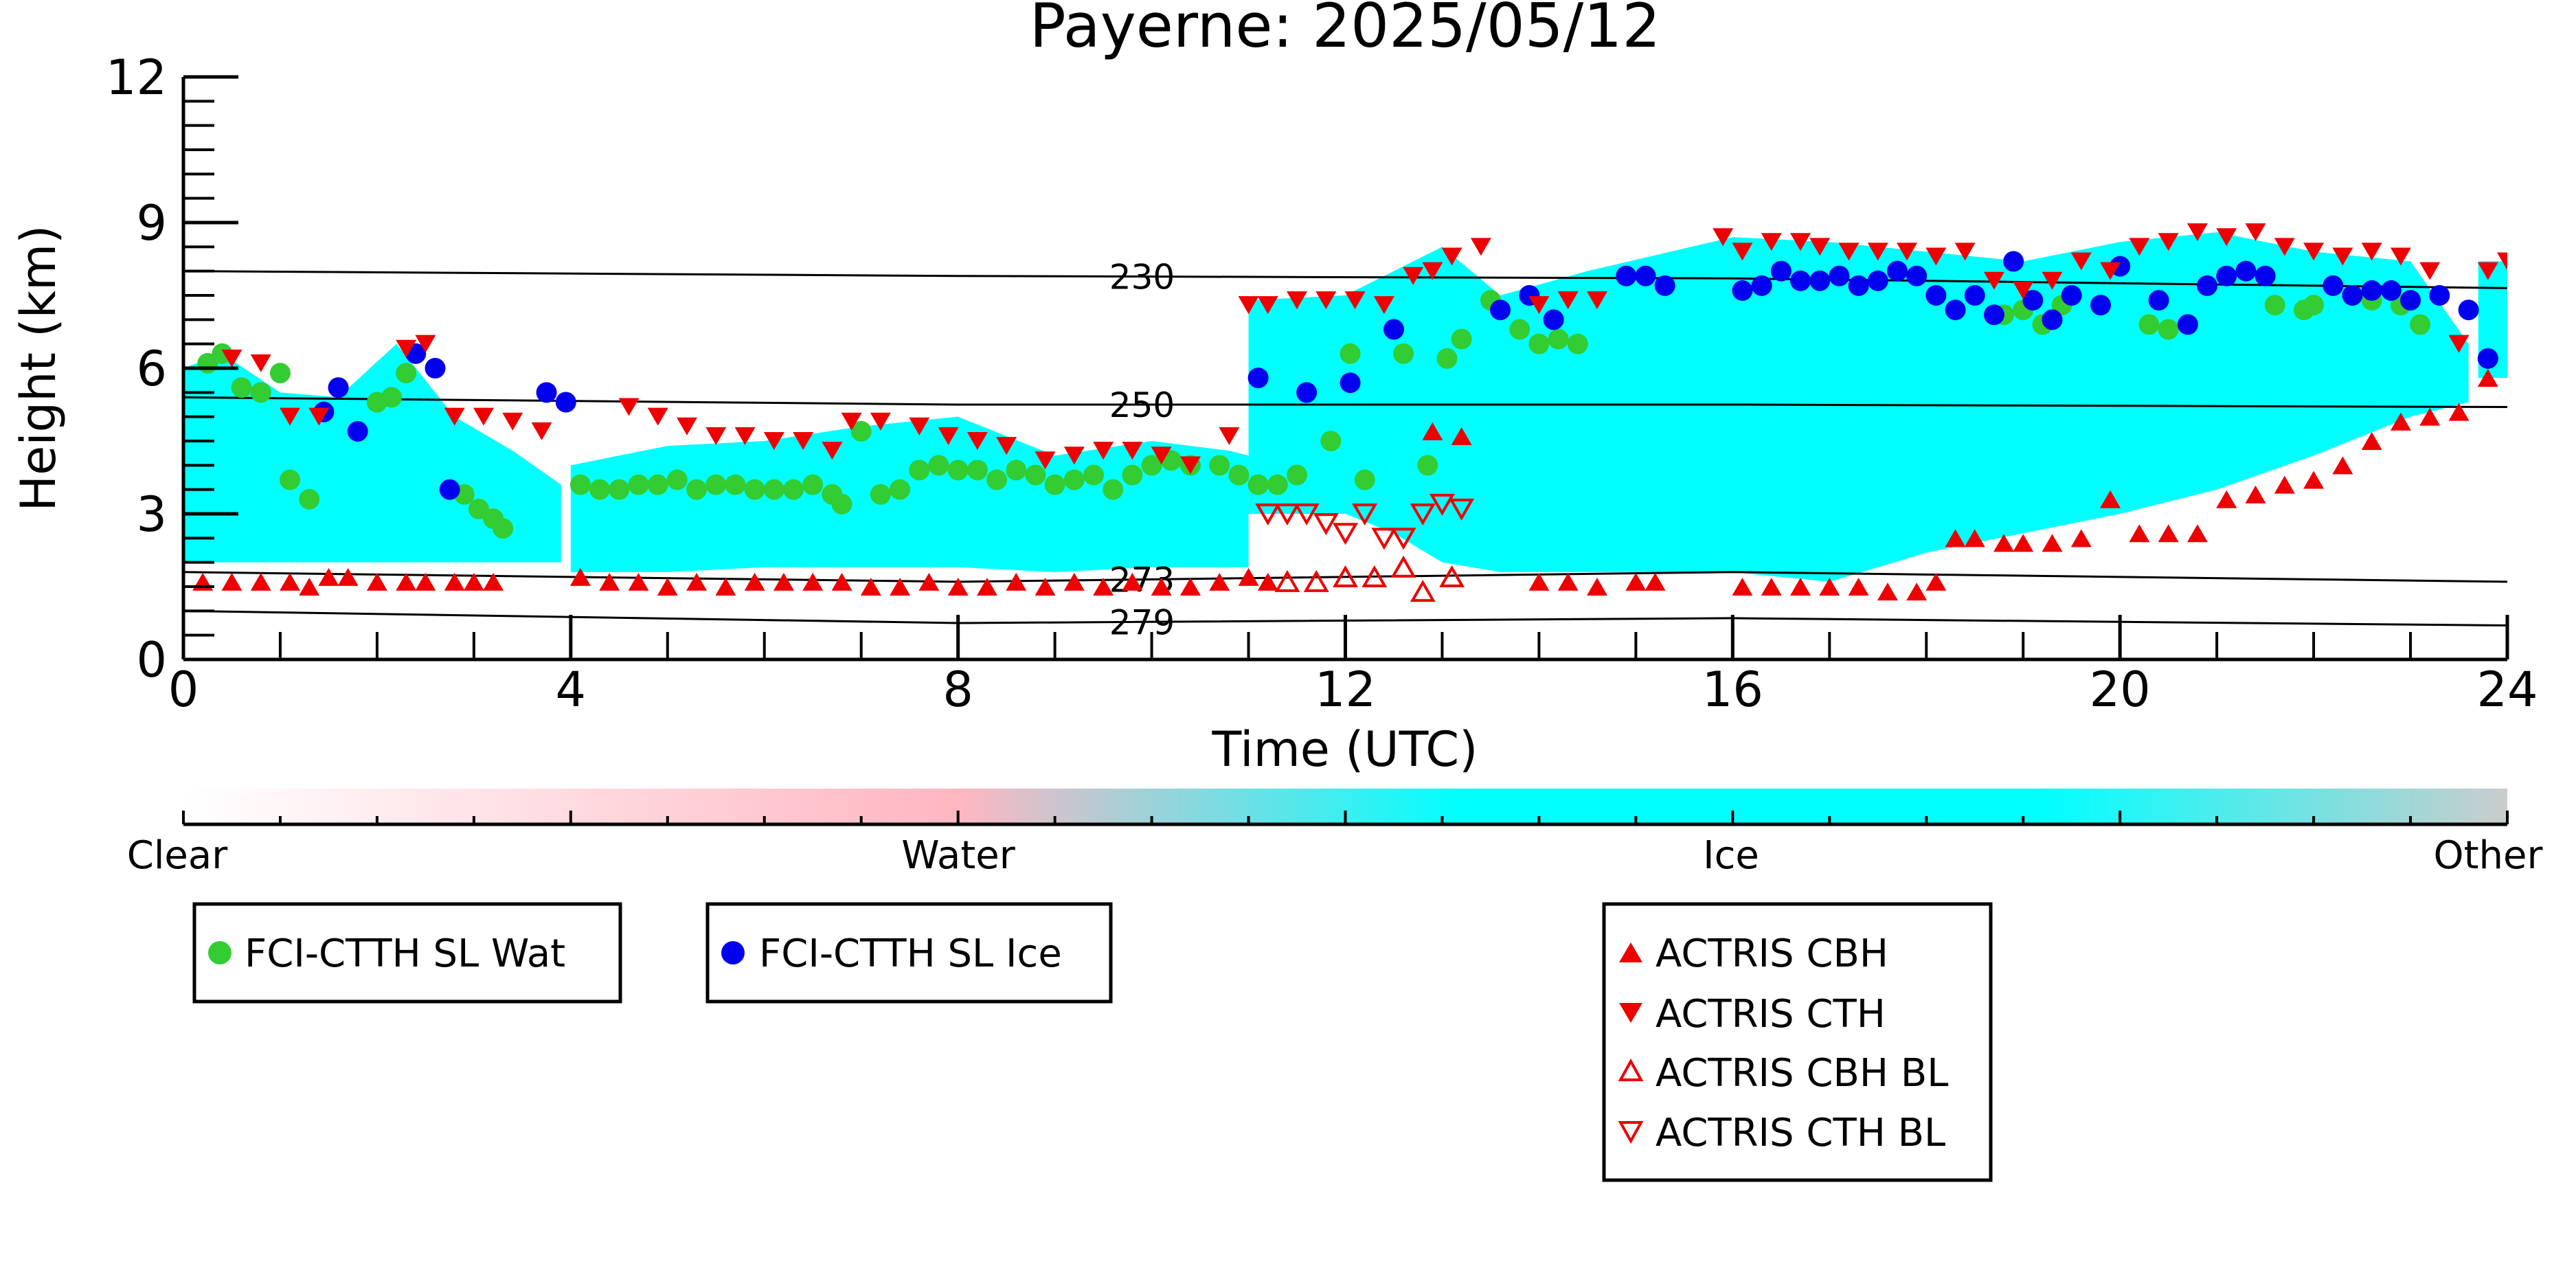  I want to click on legend-marker-actris-cth, so click(1630, 1013).